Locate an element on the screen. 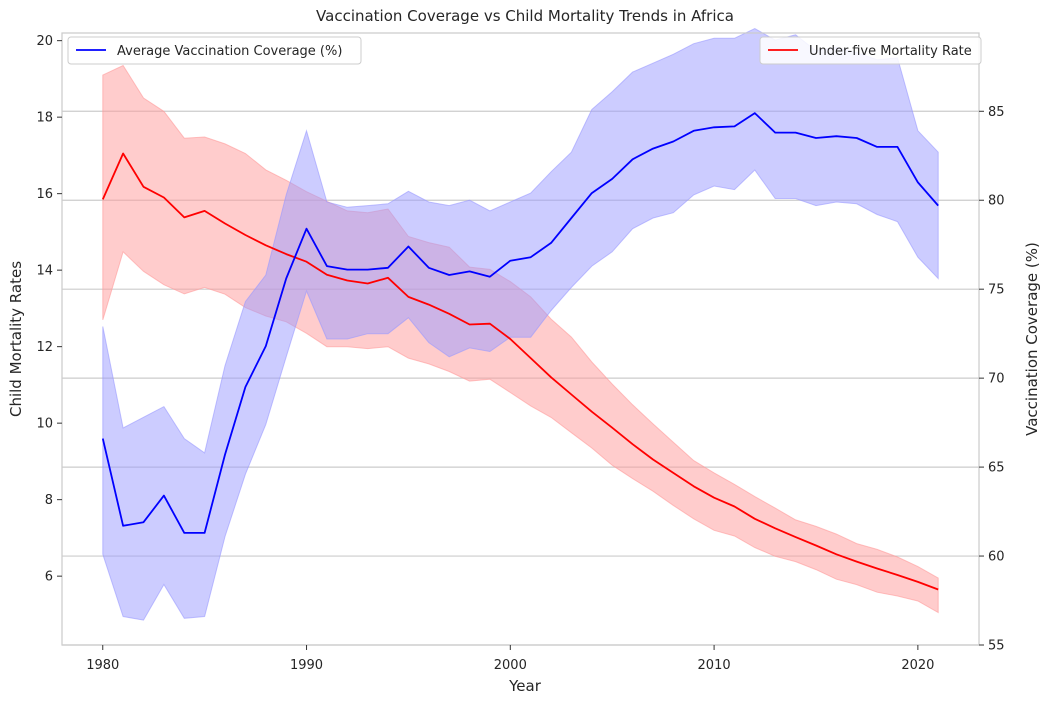 The image size is (1051, 704). right-y-tick-label-85: 85 is located at coordinates (996, 112).